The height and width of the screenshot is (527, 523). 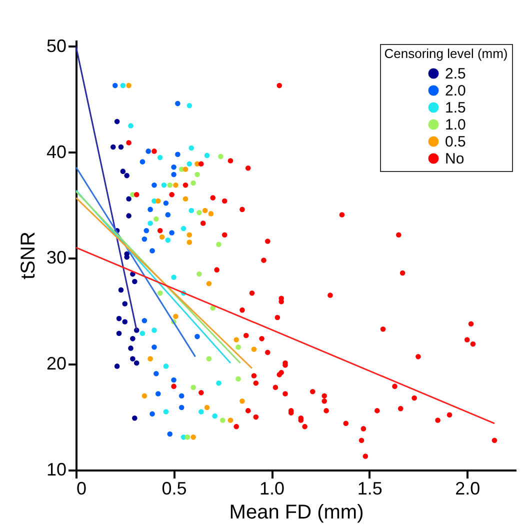 I want to click on legend-title: Censoring level (mm), so click(x=446, y=53).